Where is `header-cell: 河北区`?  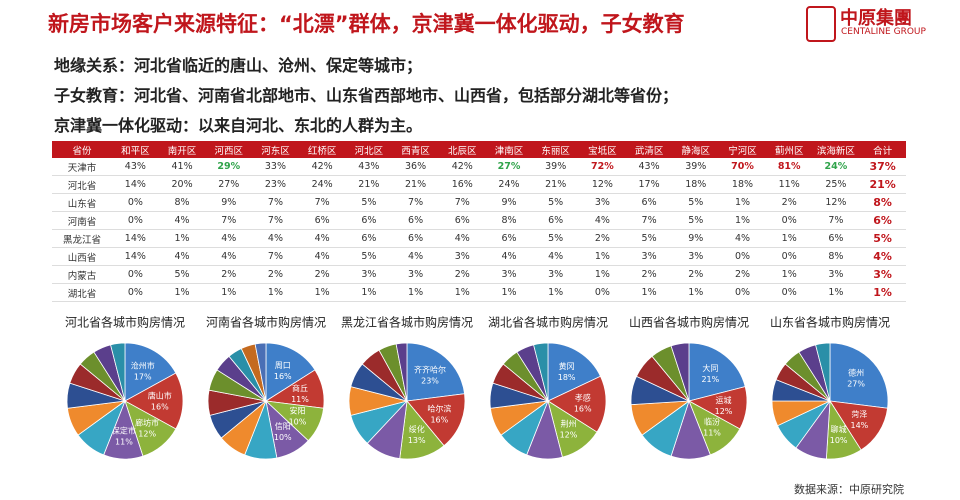
header-cell: 河北区 is located at coordinates (369, 149).